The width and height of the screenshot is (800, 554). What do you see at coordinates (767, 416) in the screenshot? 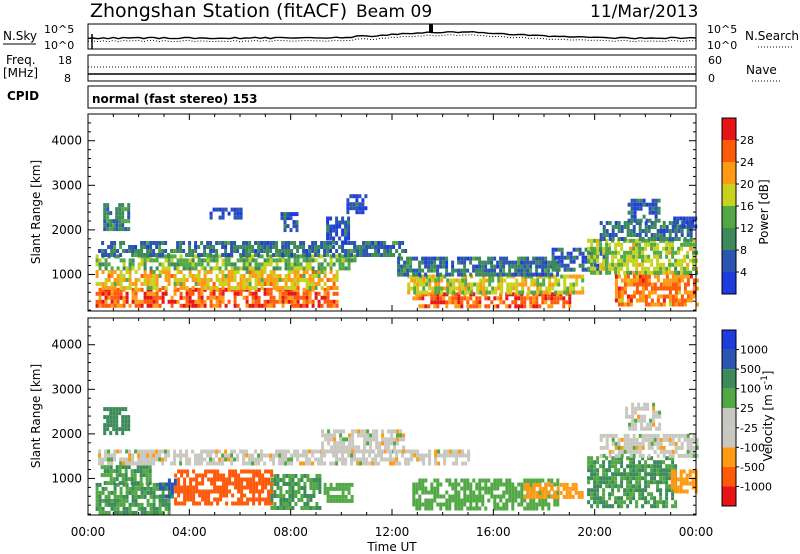
I see `velocity-colorbar-label: Velocity [m s-1]` at bounding box center [767, 416].